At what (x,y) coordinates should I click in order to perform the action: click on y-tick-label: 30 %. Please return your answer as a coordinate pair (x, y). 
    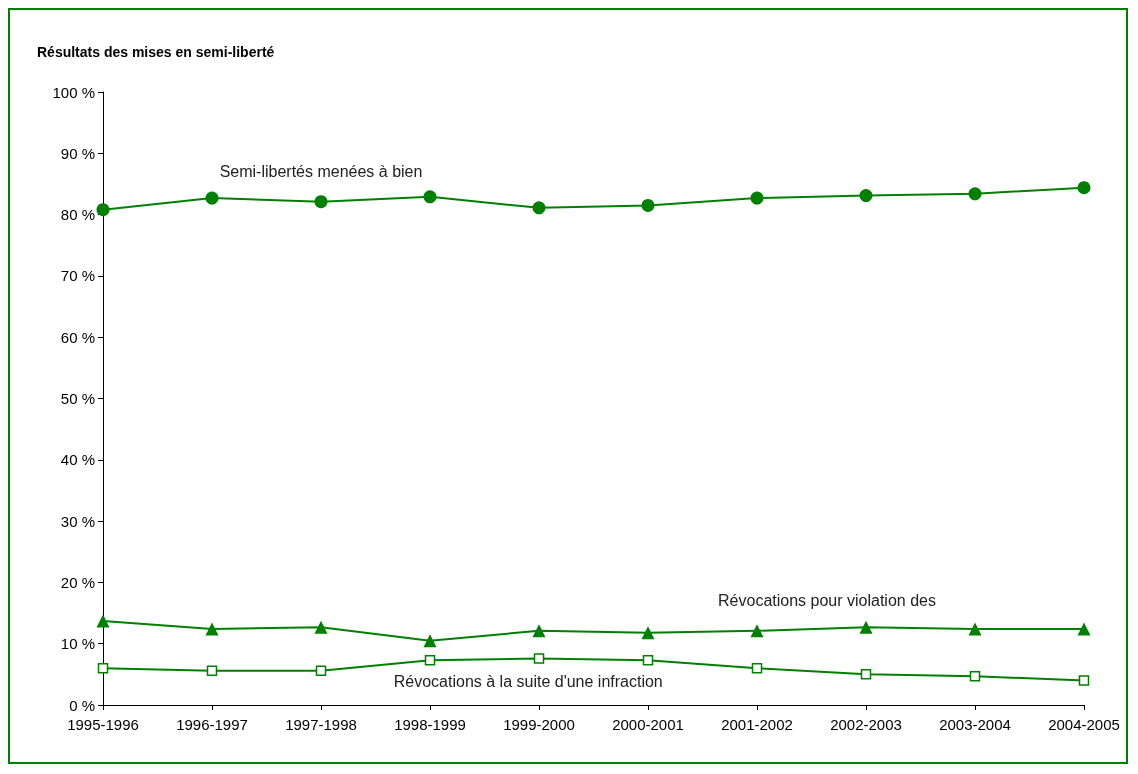
    Looking at the image, I should click on (77, 521).